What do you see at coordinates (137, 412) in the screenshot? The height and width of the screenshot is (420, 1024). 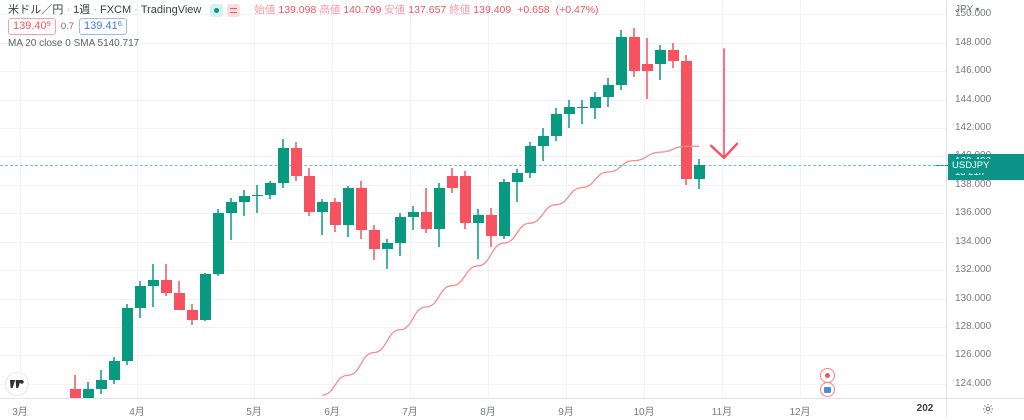 I see `time-tick: 4月` at bounding box center [137, 412].